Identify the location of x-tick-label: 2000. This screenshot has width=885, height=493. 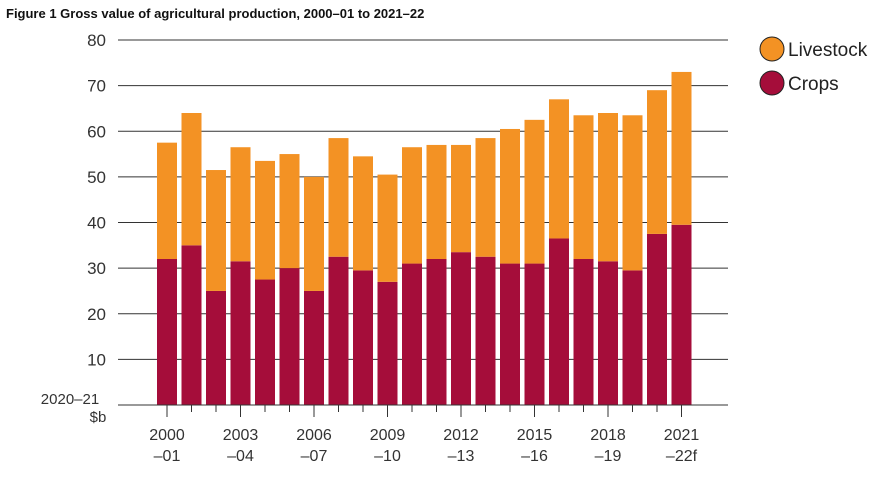
(167, 435).